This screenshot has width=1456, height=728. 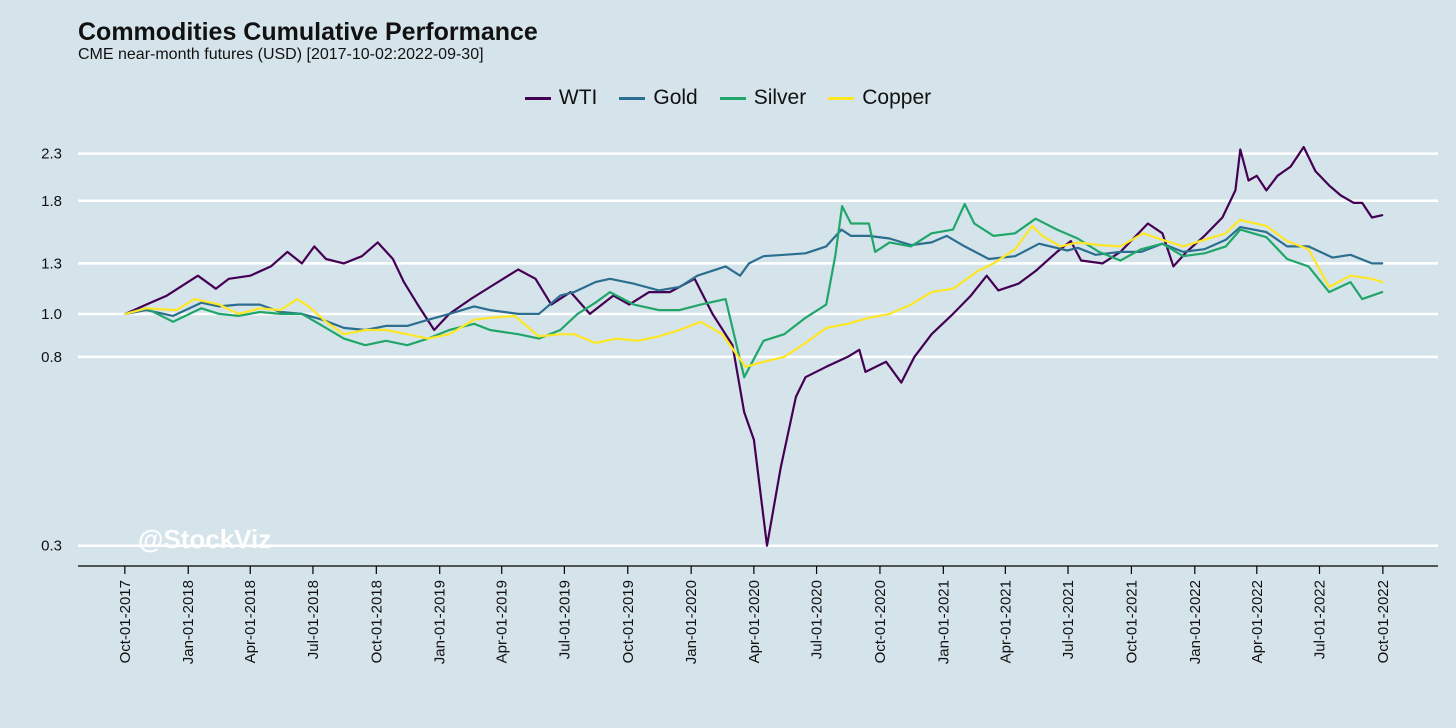 I want to click on x-tick-label: Oct-01-2018, so click(x=376, y=621).